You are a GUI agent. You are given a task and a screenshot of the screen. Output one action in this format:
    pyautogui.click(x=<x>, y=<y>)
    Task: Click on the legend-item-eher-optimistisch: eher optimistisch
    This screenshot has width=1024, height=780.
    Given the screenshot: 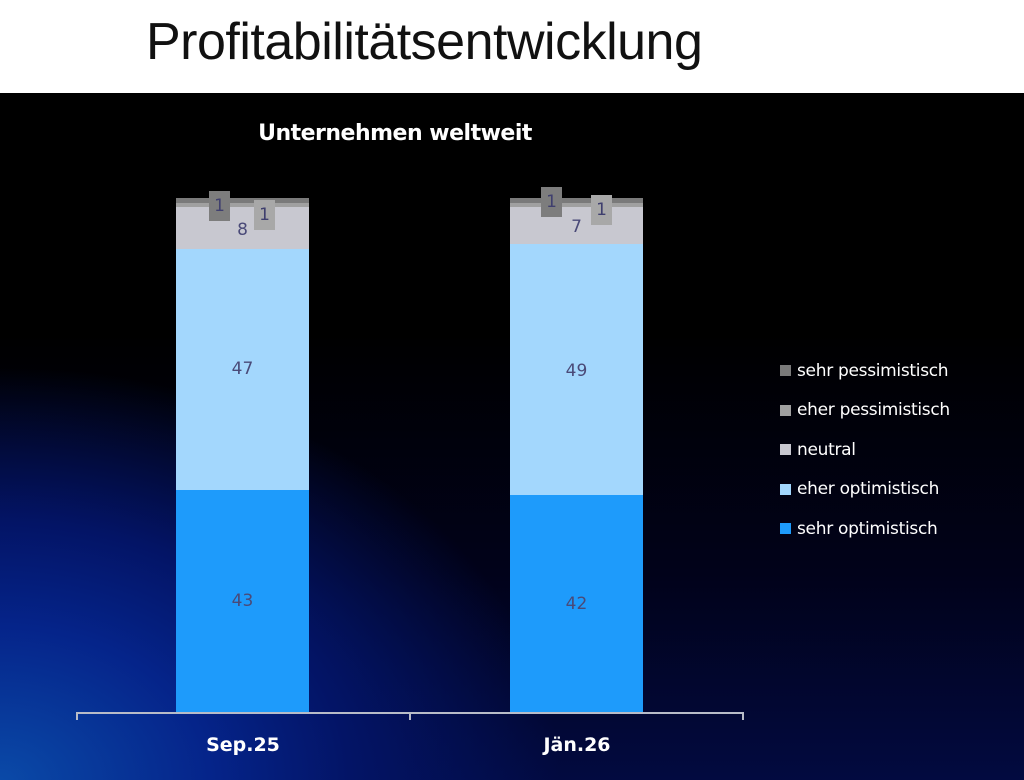 What is the action you would take?
    pyautogui.click(x=865, y=490)
    